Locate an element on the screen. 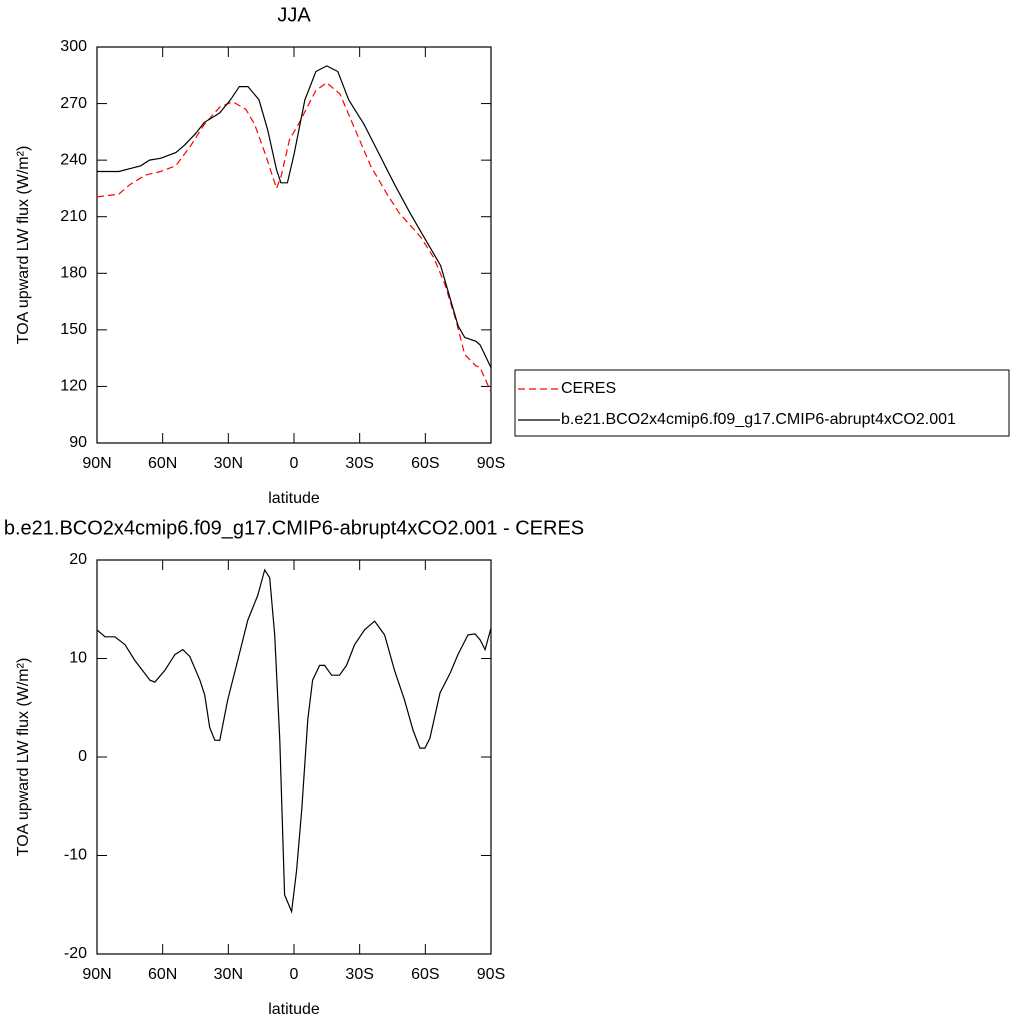 The width and height of the screenshot is (1024, 1024). y-tick-label: 0 is located at coordinates (82, 756).